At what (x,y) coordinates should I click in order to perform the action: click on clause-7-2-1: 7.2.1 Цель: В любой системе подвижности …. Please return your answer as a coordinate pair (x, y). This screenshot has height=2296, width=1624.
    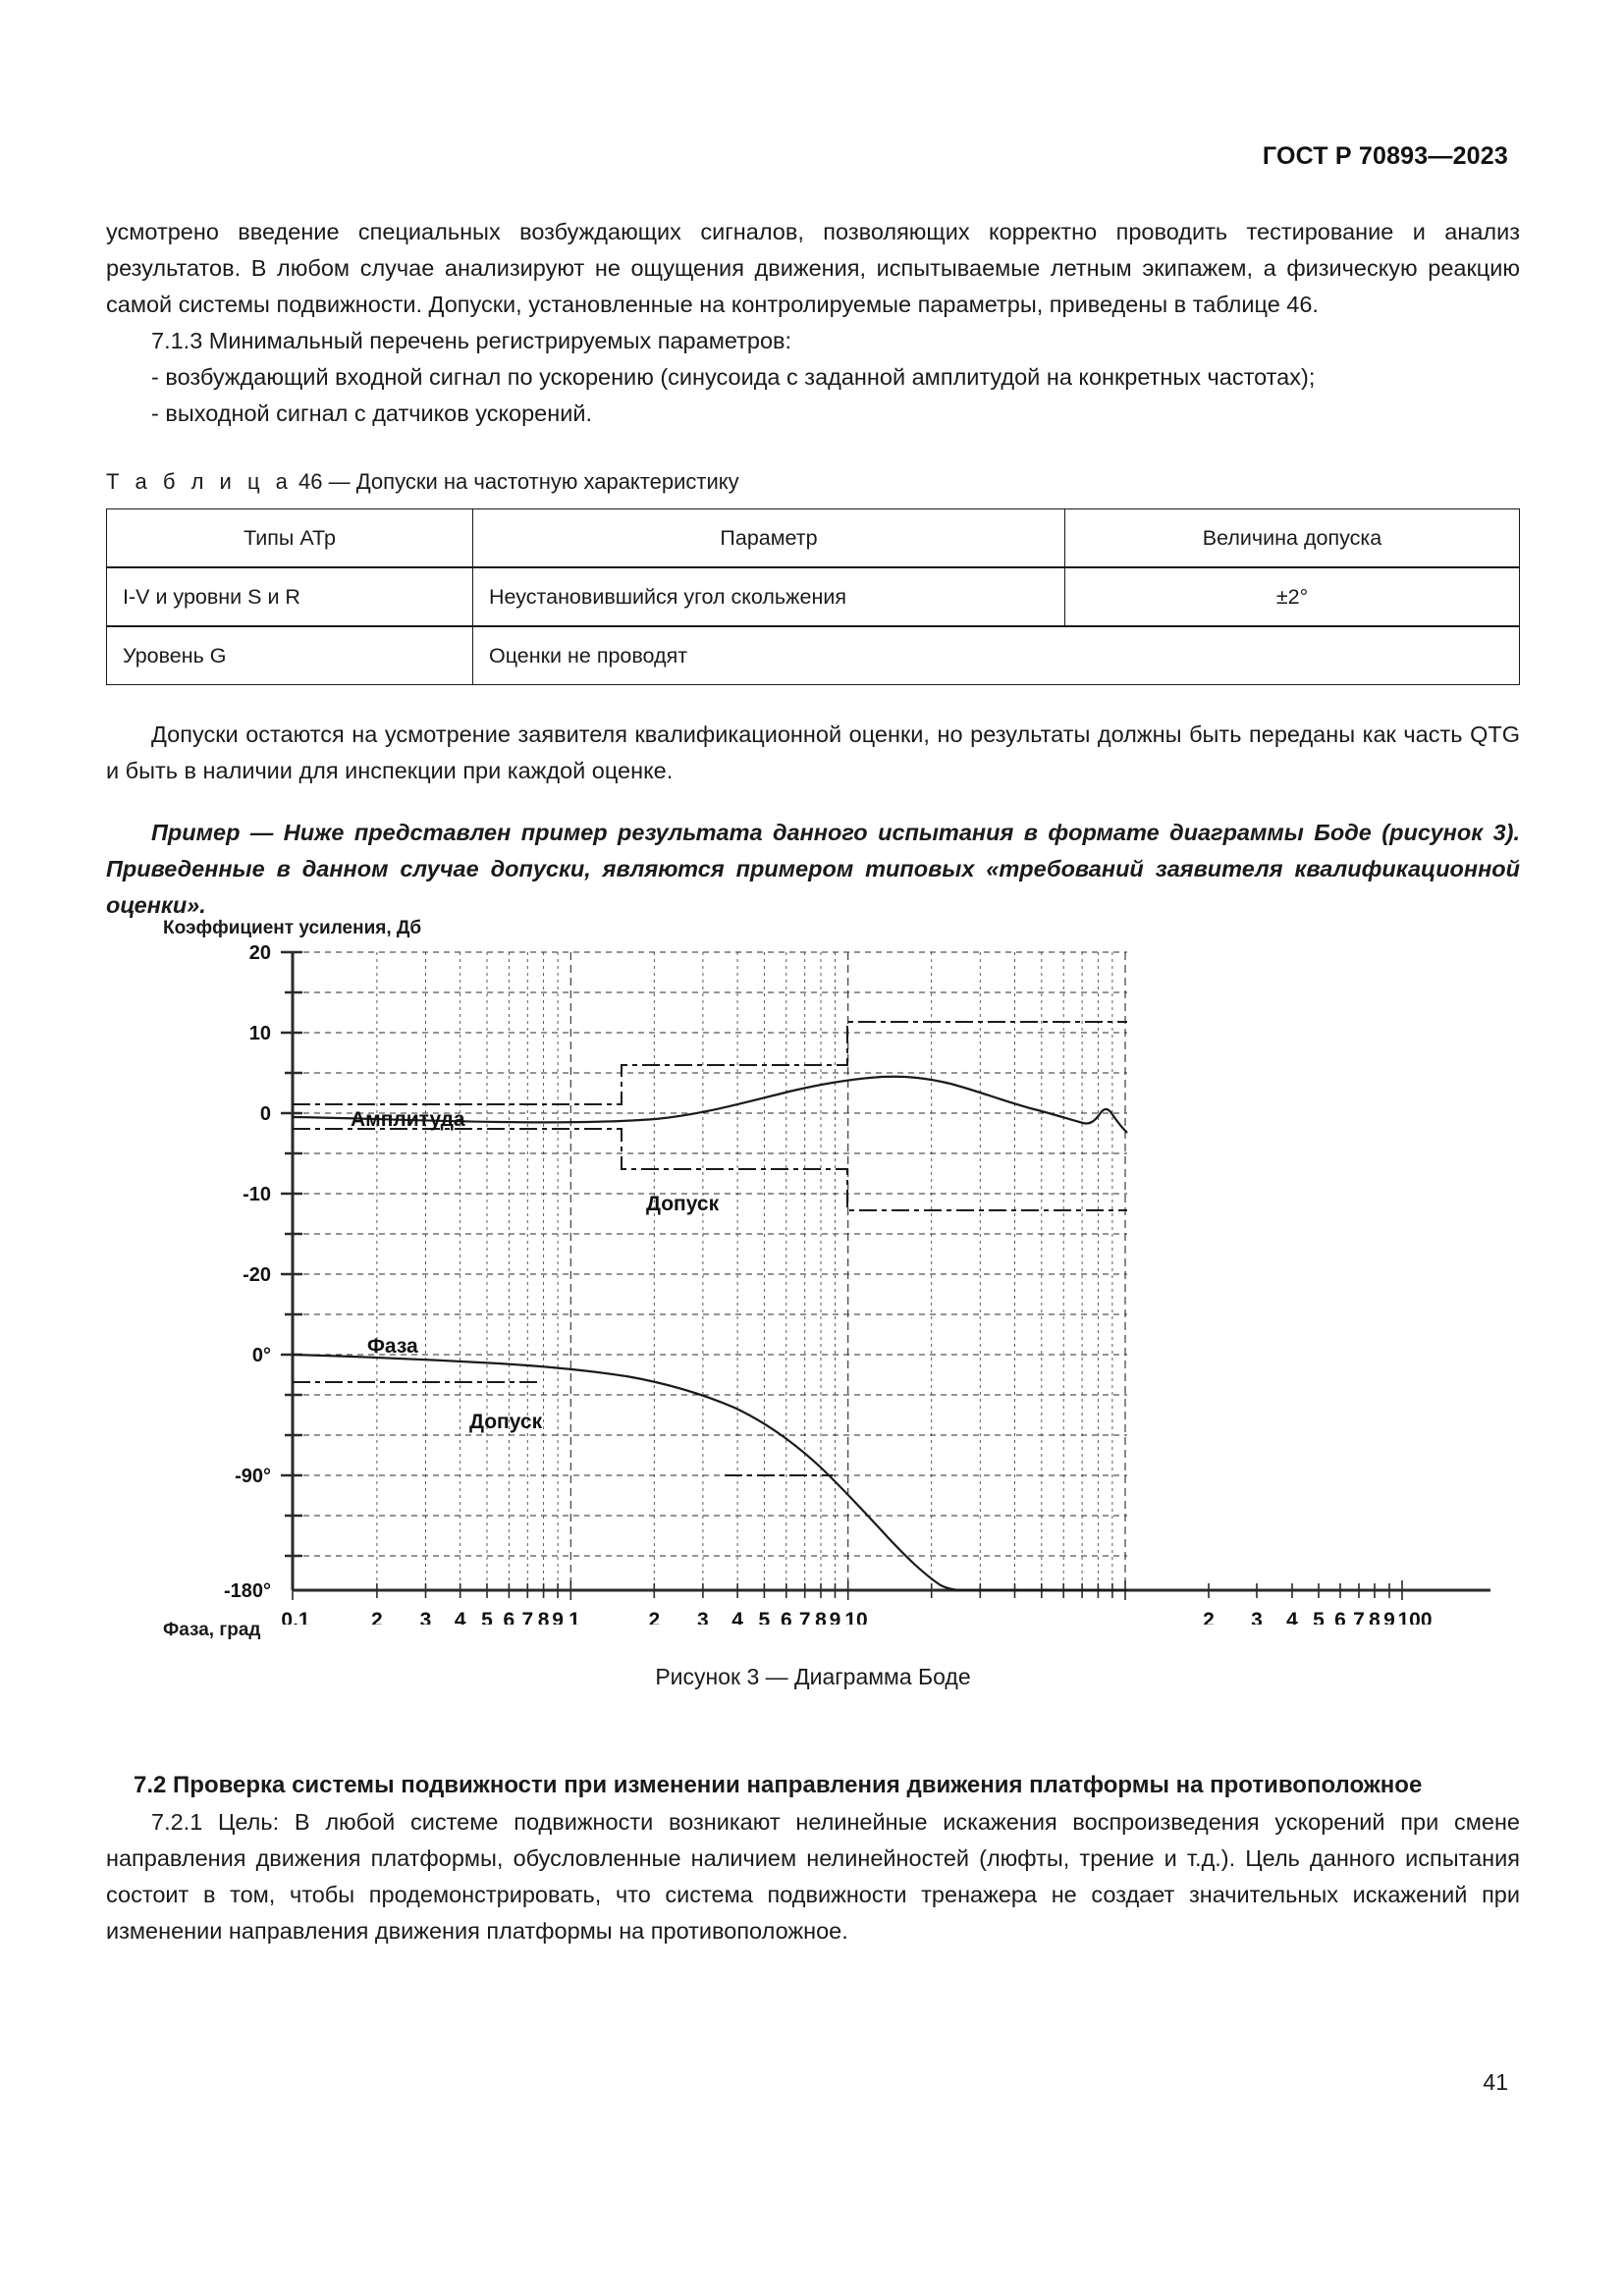
    Looking at the image, I should click on (813, 1876).